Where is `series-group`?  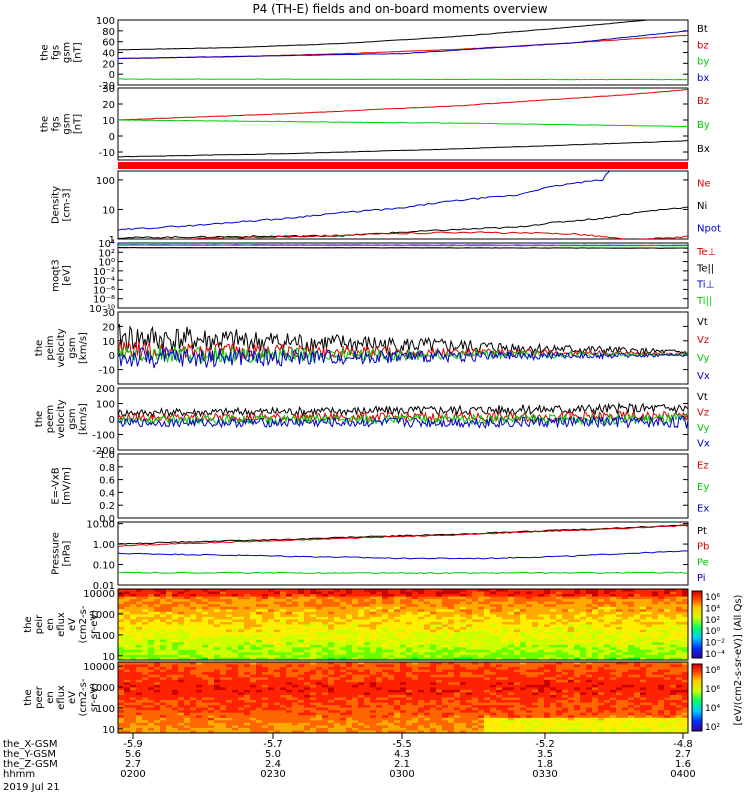 series-group is located at coordinates (403, 50).